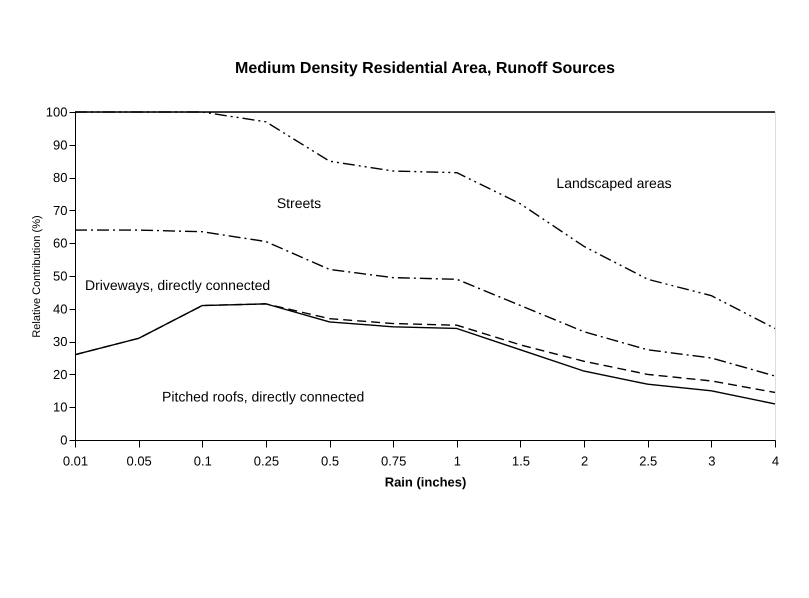  What do you see at coordinates (299, 202) in the screenshot?
I see `annotation: Streets` at bounding box center [299, 202].